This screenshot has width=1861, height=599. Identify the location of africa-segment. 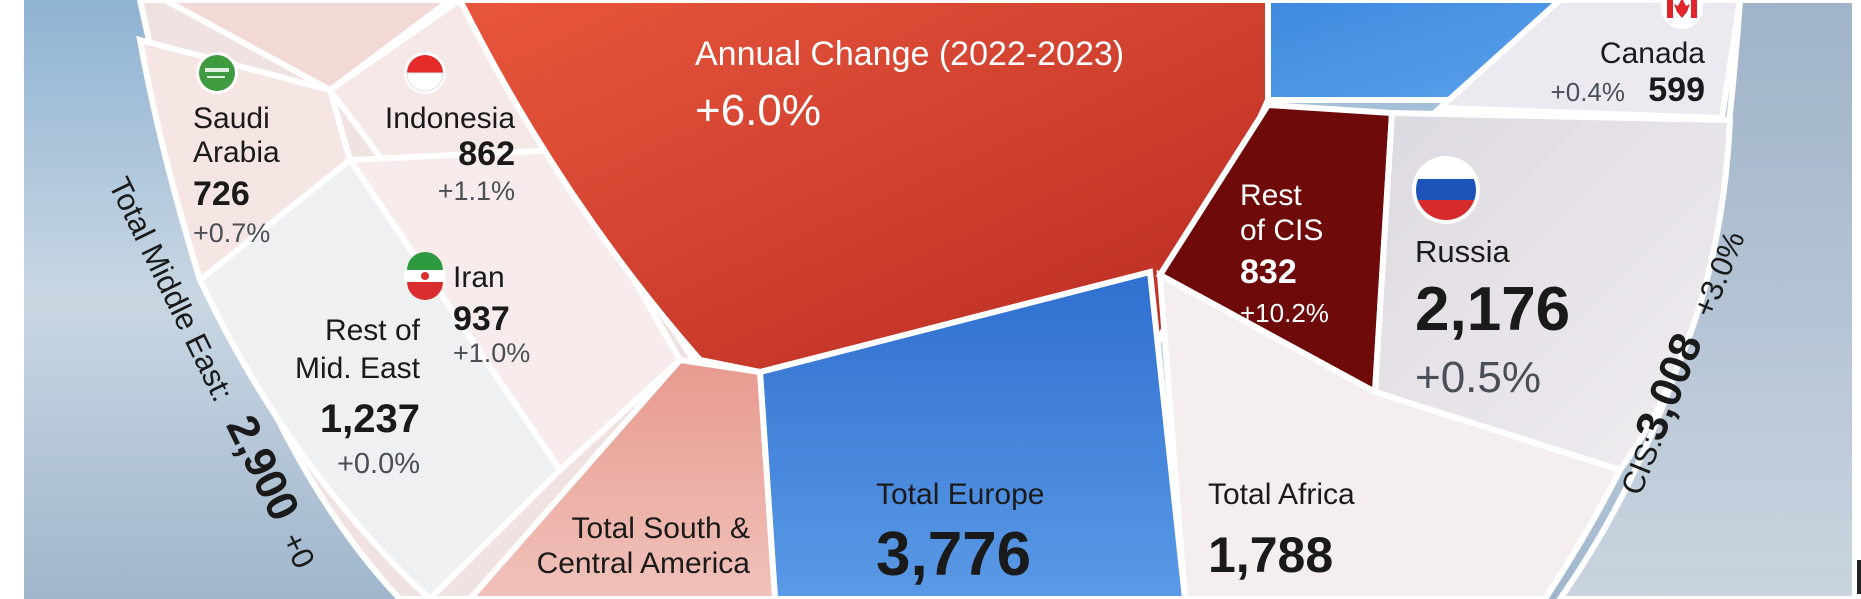
(1390, 434).